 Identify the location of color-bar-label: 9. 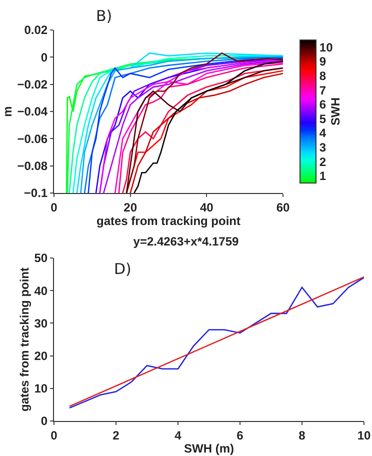
(322, 61).